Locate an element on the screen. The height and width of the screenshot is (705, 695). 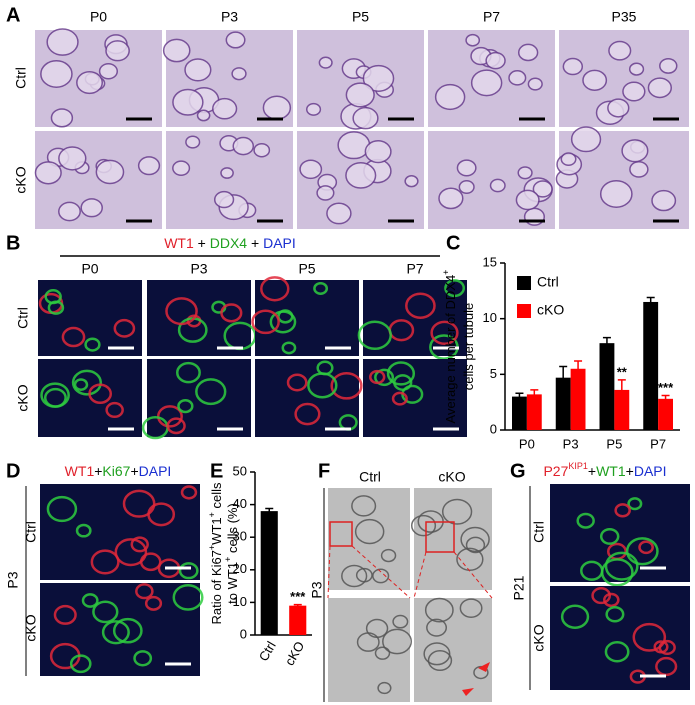
y-tick-label: 30 is located at coordinates (240, 536).